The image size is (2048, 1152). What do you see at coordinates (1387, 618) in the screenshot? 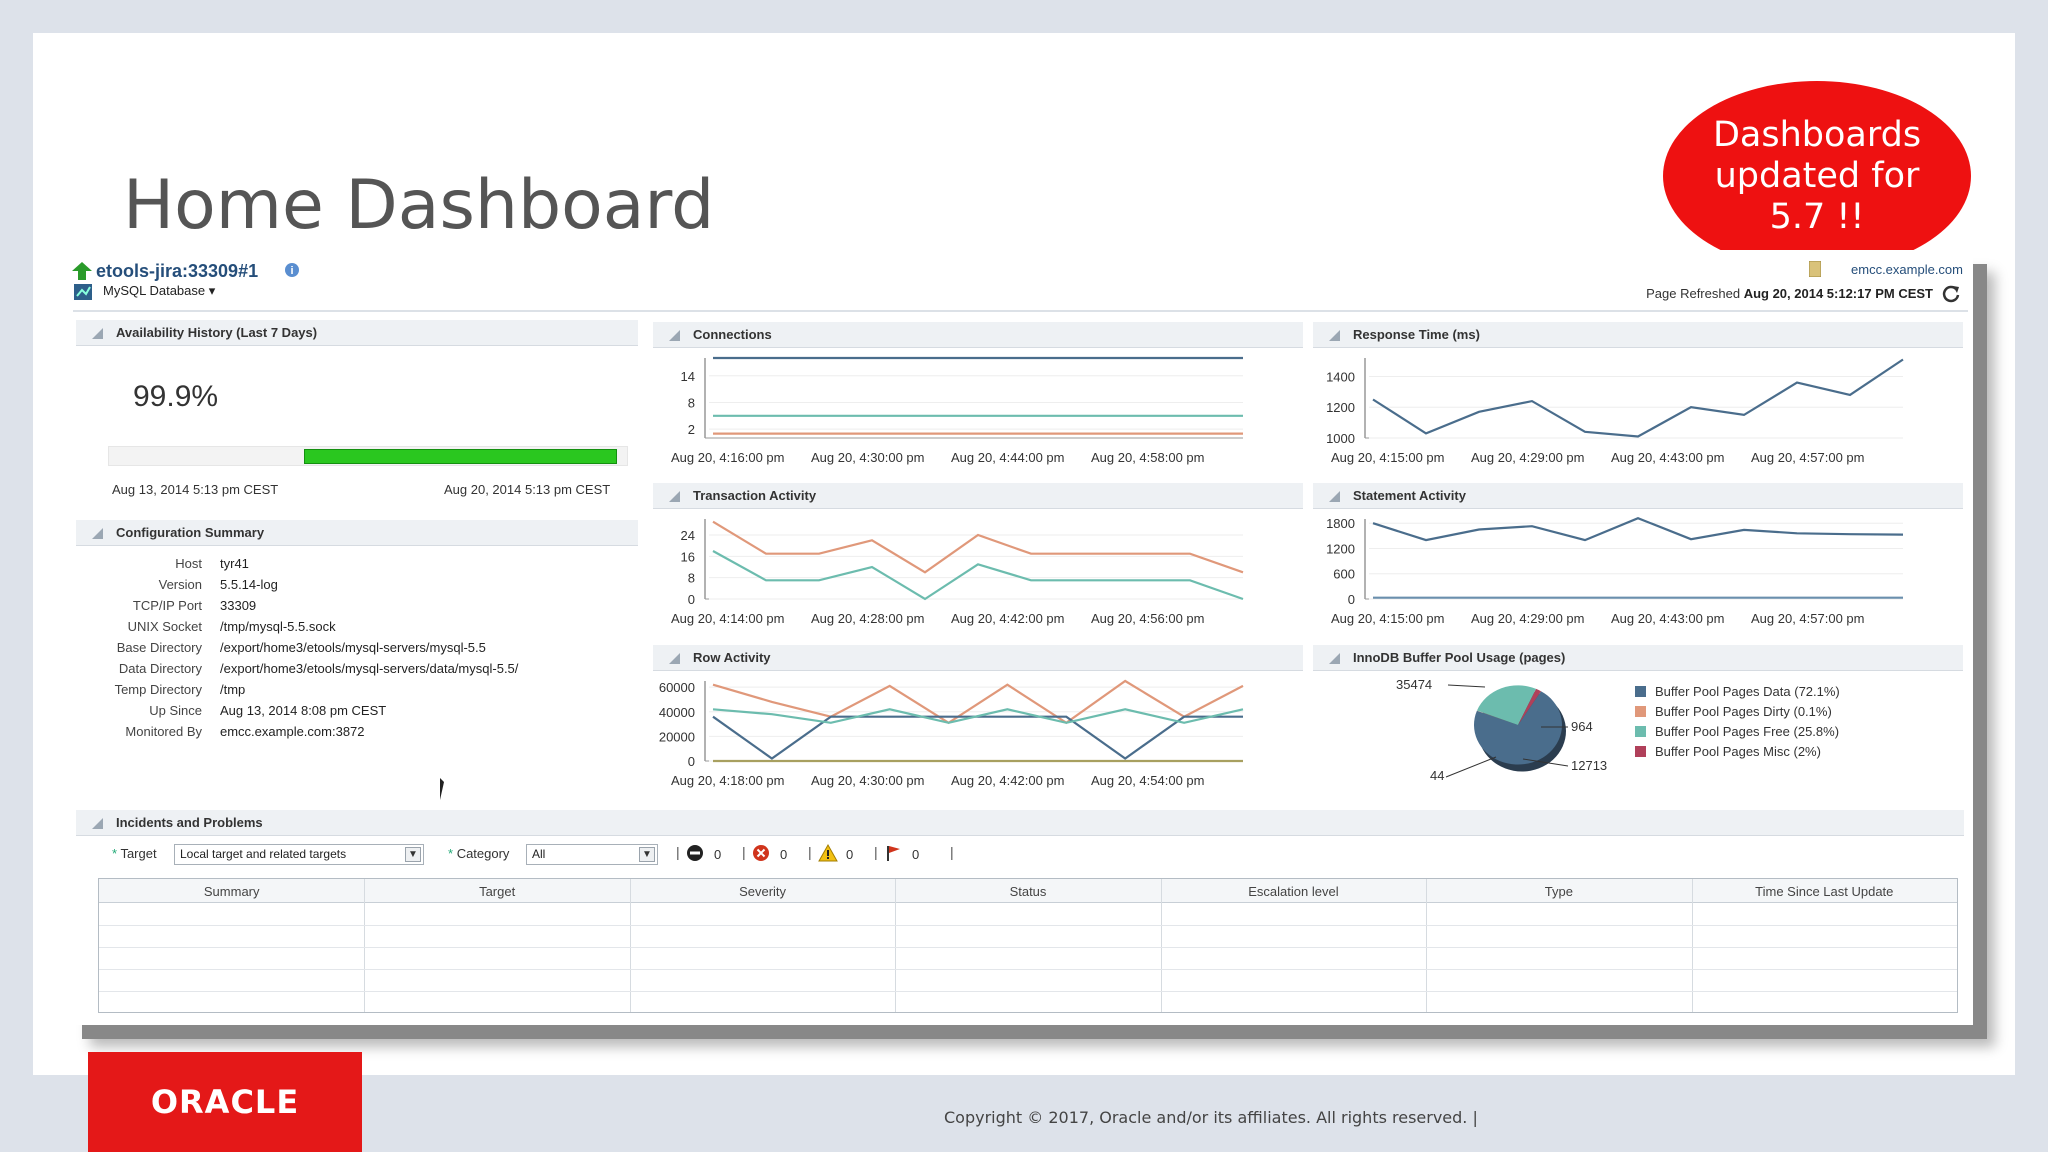
I see `x-tick-label: Aug 20, 4:15:00 pm` at bounding box center [1387, 618].